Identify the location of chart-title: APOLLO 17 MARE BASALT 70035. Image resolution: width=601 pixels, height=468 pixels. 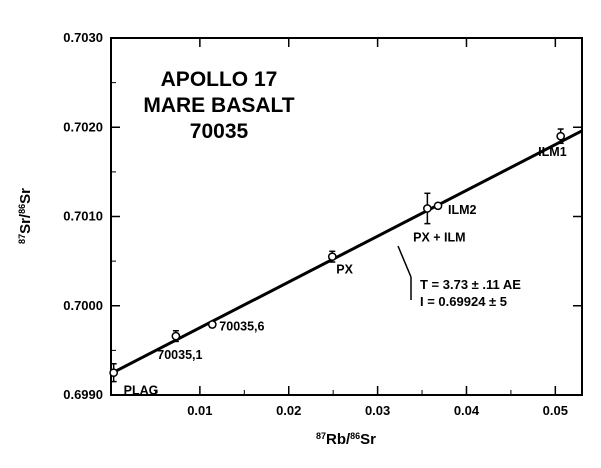
(218, 105).